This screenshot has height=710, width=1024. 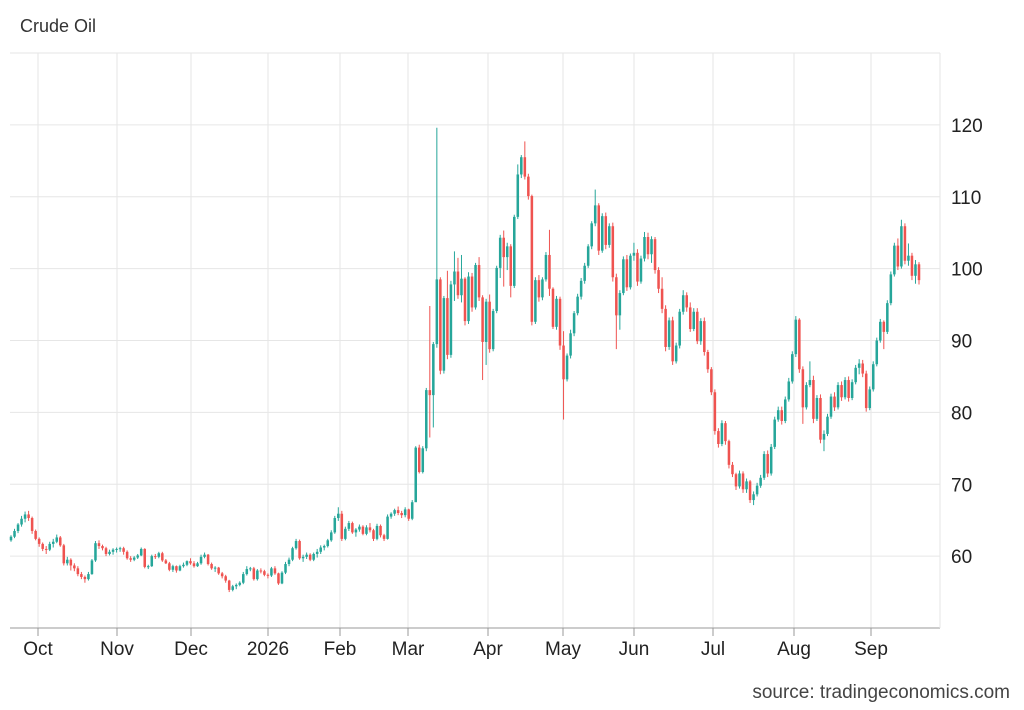 What do you see at coordinates (713, 649) in the screenshot?
I see `x-tick-label: Jul` at bounding box center [713, 649].